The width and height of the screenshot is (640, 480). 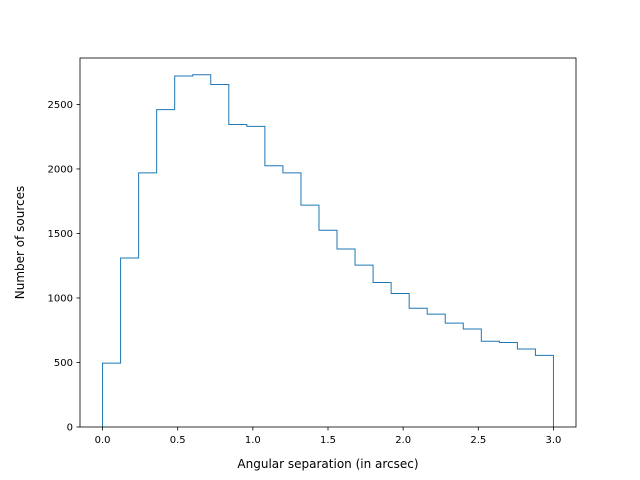 I want to click on x-tick-label: 1.0, so click(x=253, y=440).